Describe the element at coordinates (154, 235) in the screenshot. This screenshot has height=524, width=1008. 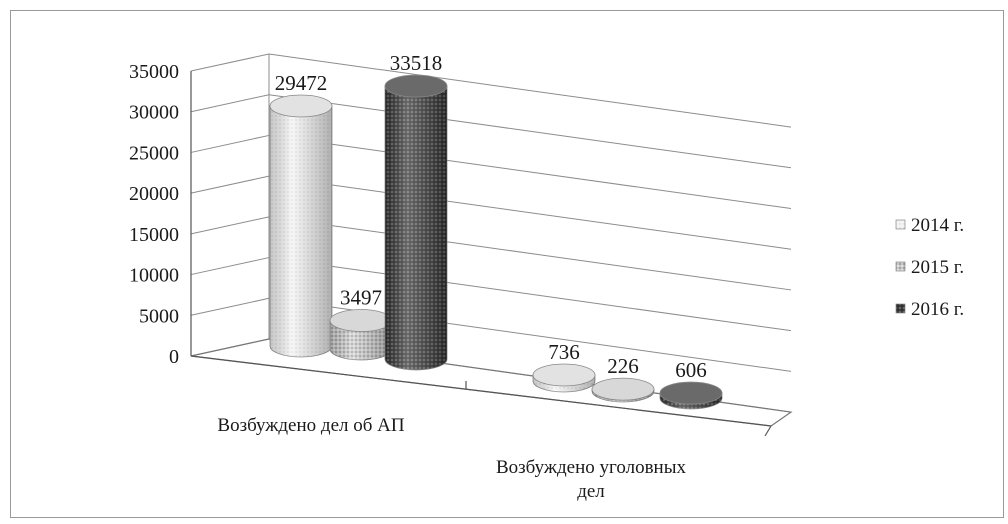
I see `y-tick-label: 15000` at that location.